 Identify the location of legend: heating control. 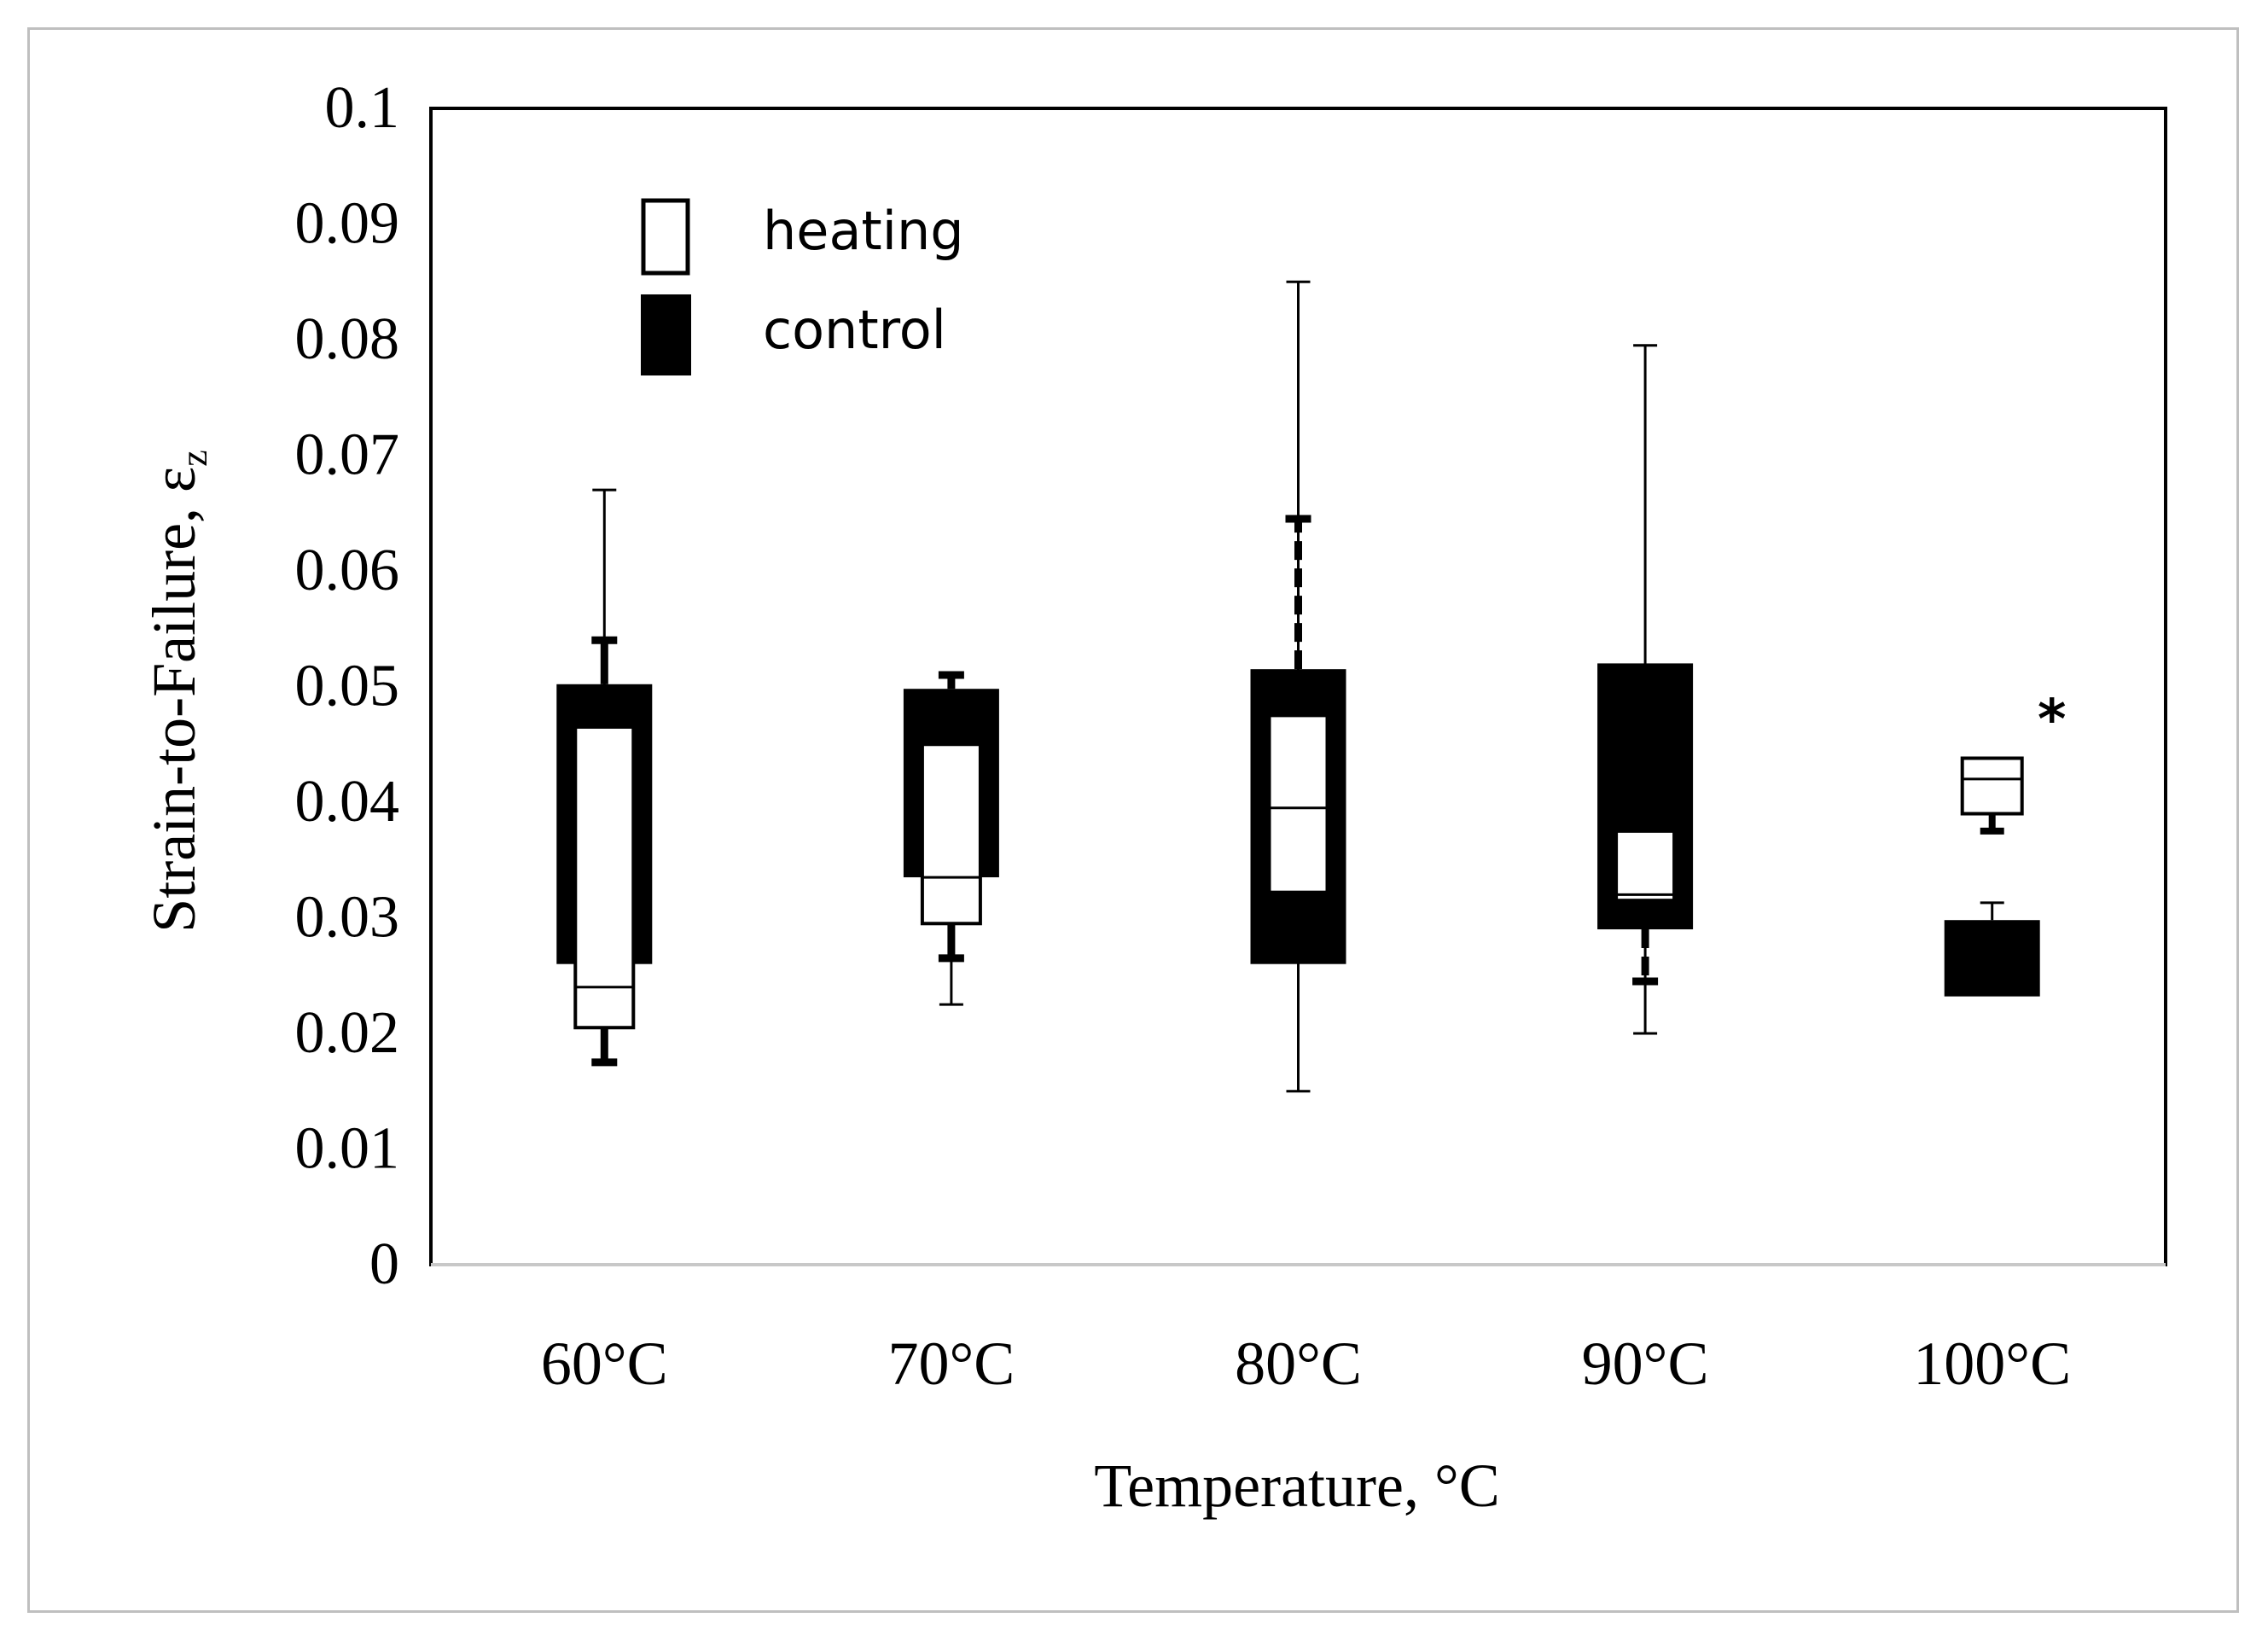
(802, 286).